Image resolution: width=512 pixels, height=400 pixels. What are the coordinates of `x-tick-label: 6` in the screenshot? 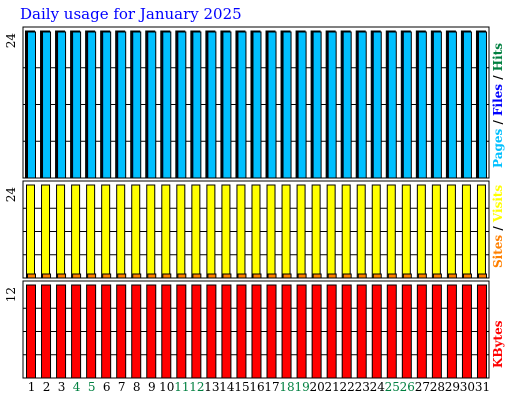 It's located at (107, 387).